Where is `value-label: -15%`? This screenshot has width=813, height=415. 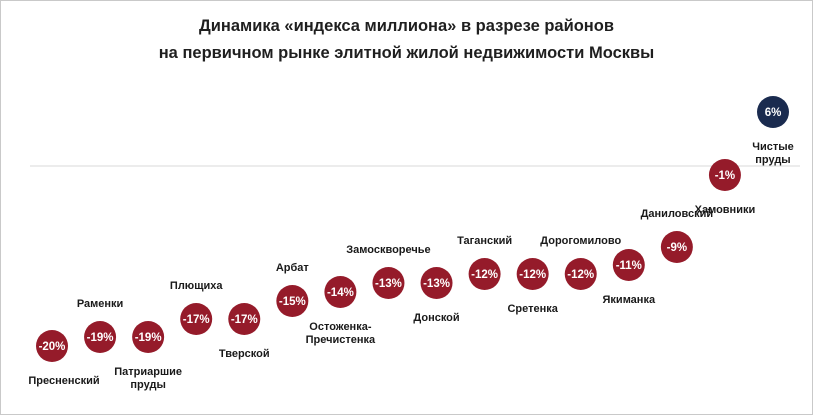 value-label: -15% is located at coordinates (292, 302).